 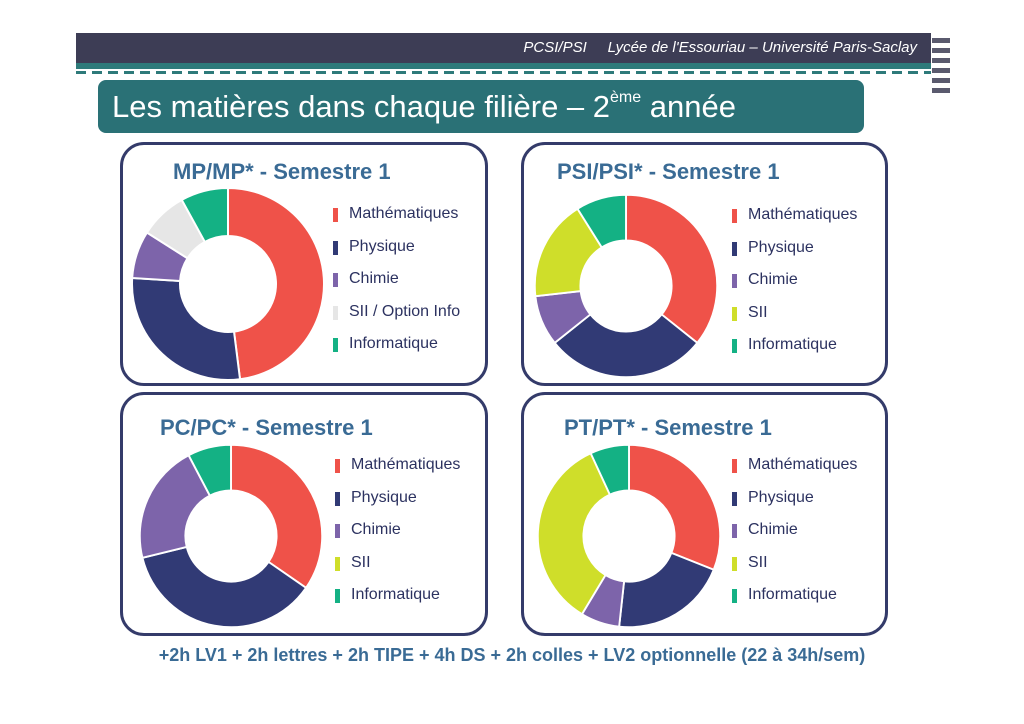 What do you see at coordinates (688, 106) in the screenshot?
I see `title-suffix: année` at bounding box center [688, 106].